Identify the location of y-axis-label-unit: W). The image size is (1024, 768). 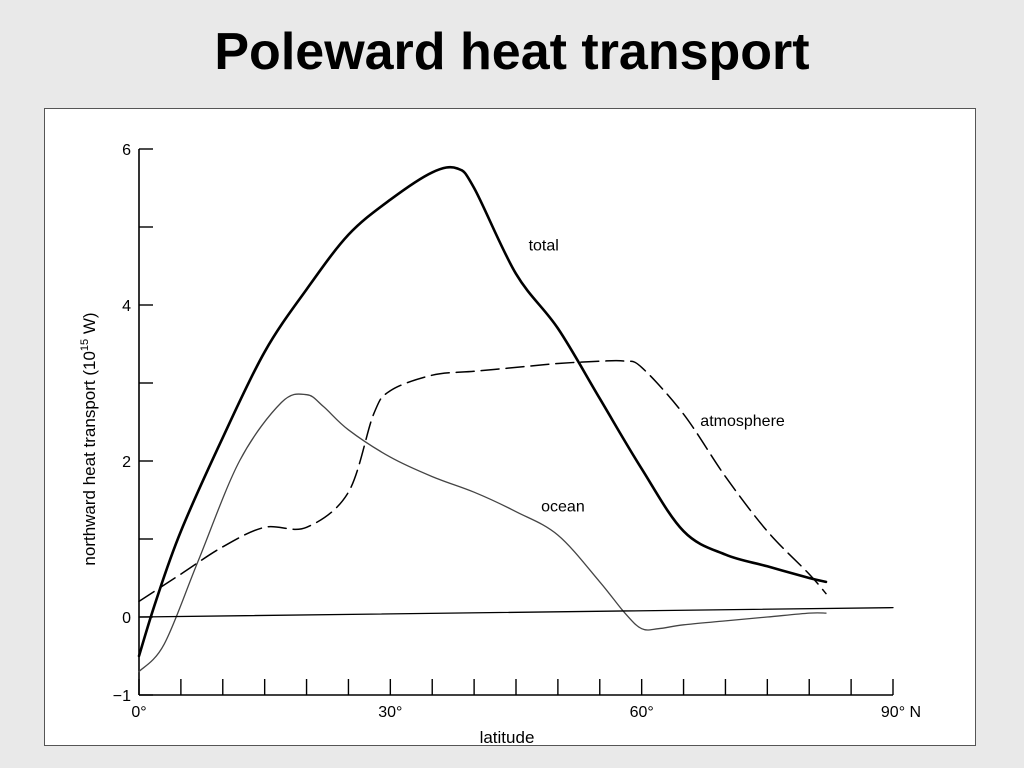
(89, 325).